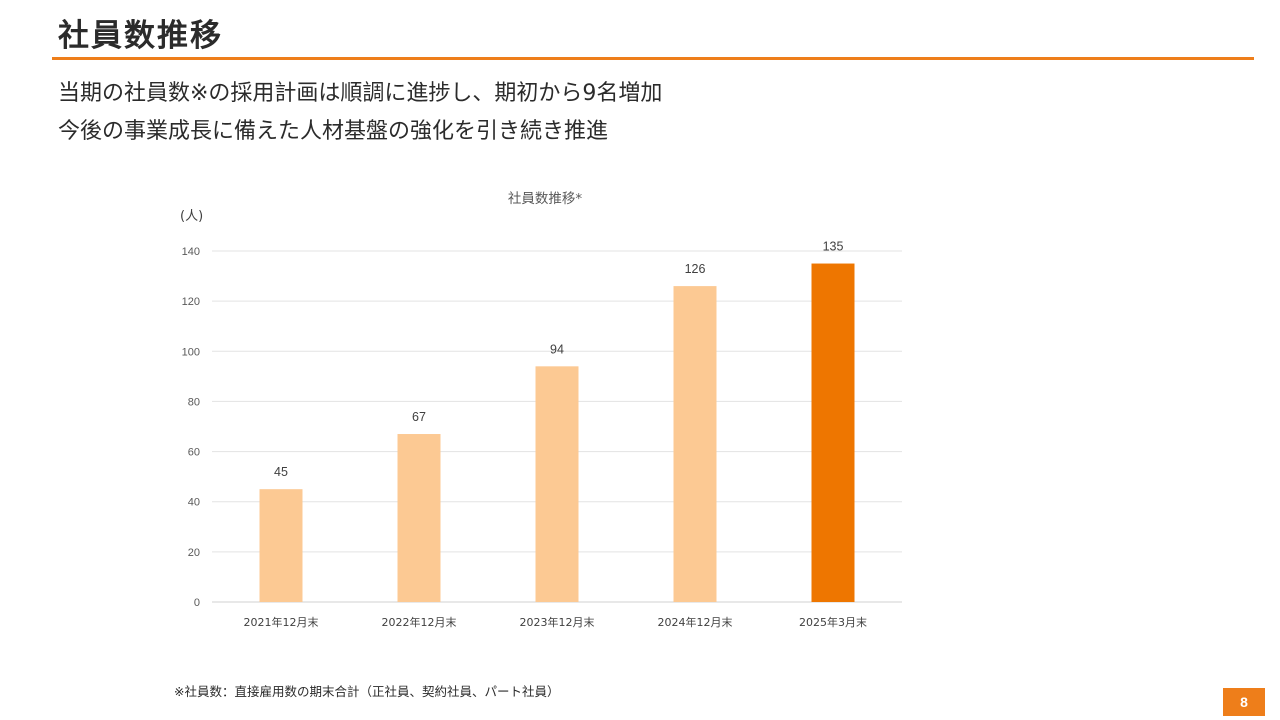 This screenshot has height=720, width=1280. I want to click on x-tick-label: 2021年12月末, so click(281, 622).